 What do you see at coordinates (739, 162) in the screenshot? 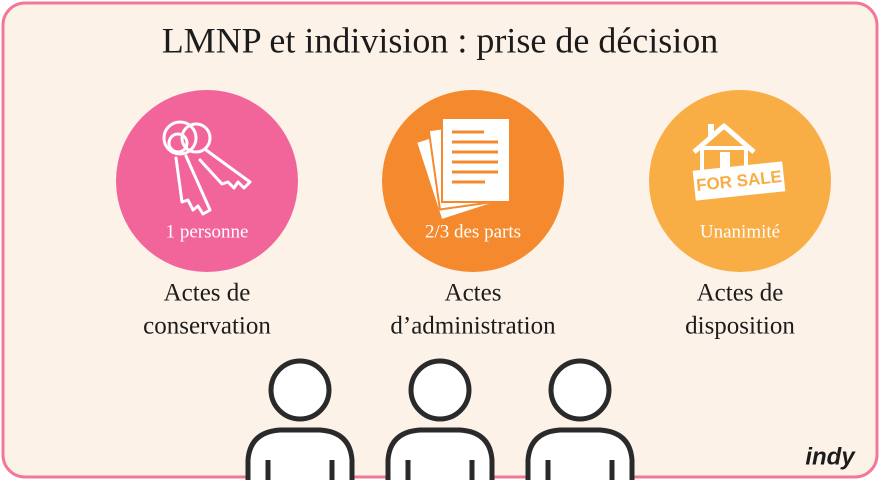
I see `house-icon: FOR SALE` at bounding box center [739, 162].